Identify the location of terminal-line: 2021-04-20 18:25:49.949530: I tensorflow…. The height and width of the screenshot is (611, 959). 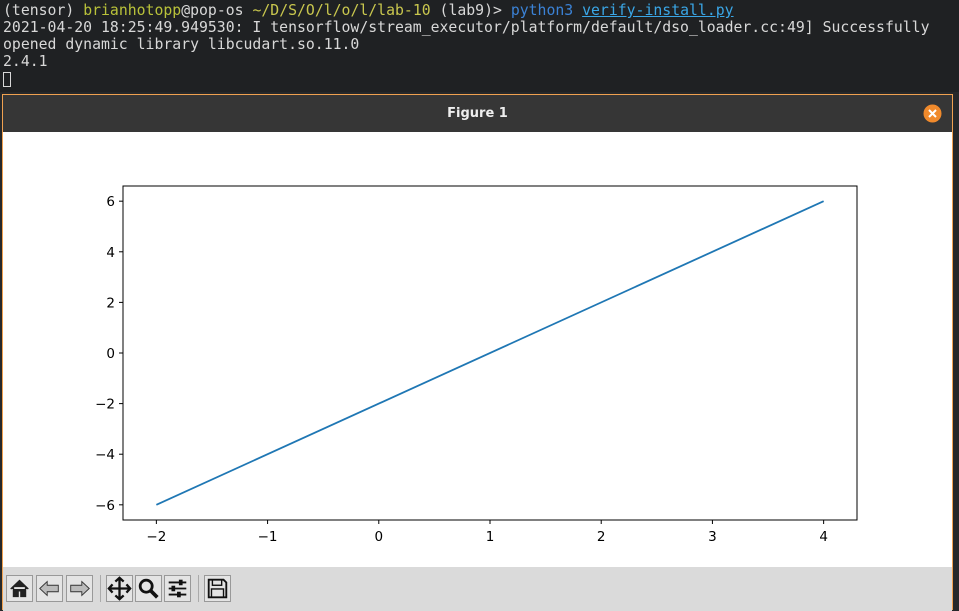
(466, 27).